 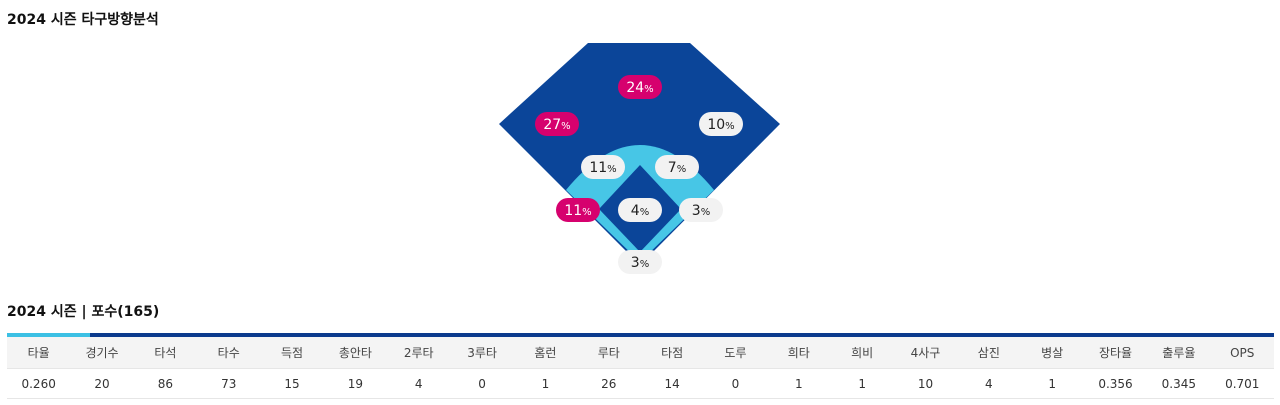 What do you see at coordinates (1115, 383) in the screenshot?
I see `table-cell: 0.356` at bounding box center [1115, 383].